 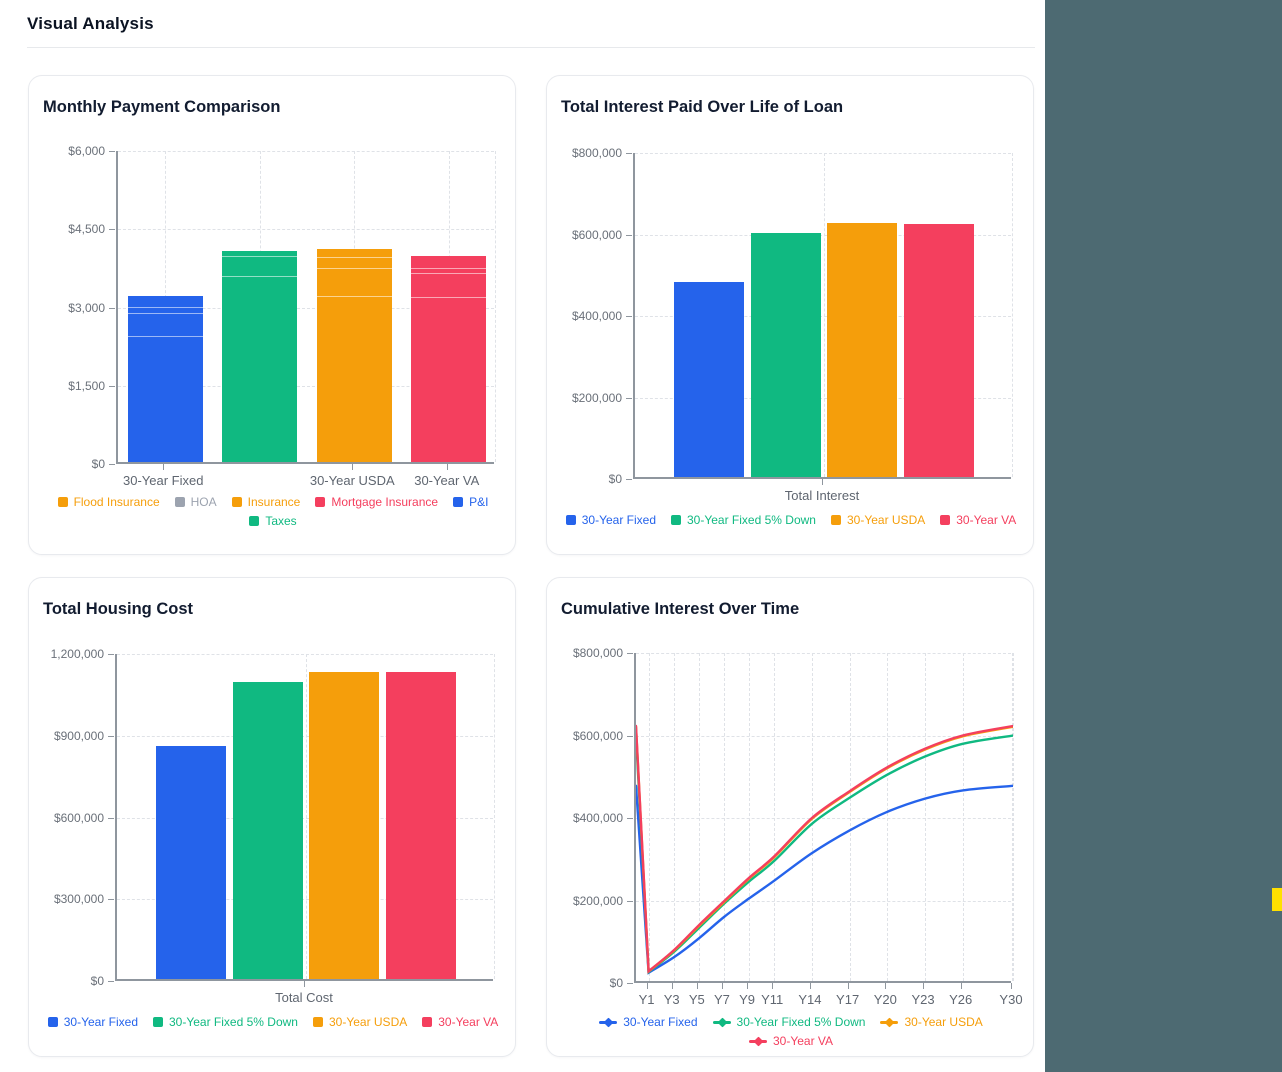 What do you see at coordinates (671, 999) in the screenshot?
I see `x-tick-label: Y3` at bounding box center [671, 999].